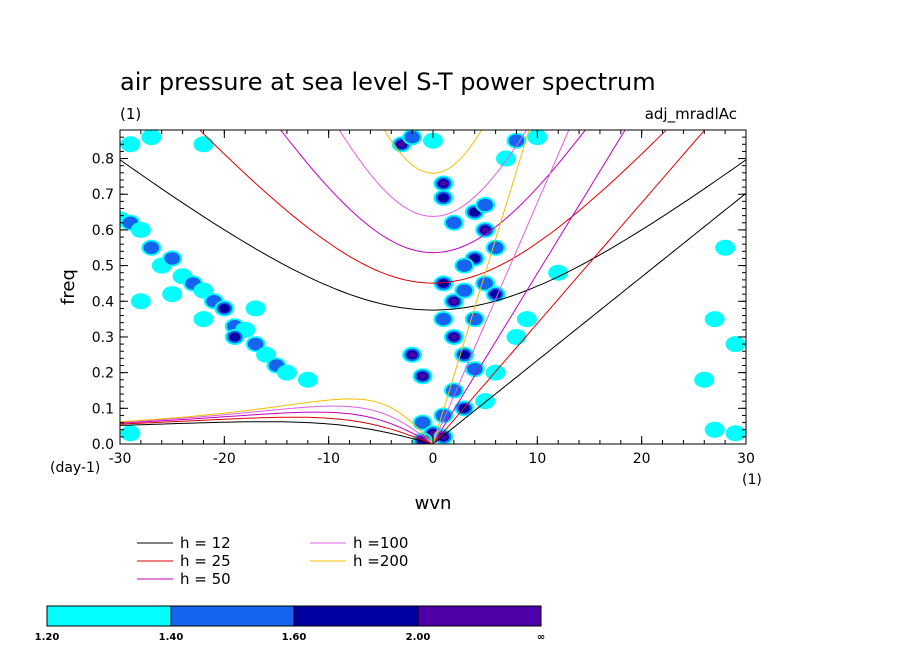 The image size is (904, 654). I want to click on x-tick-label: 20, so click(642, 459).